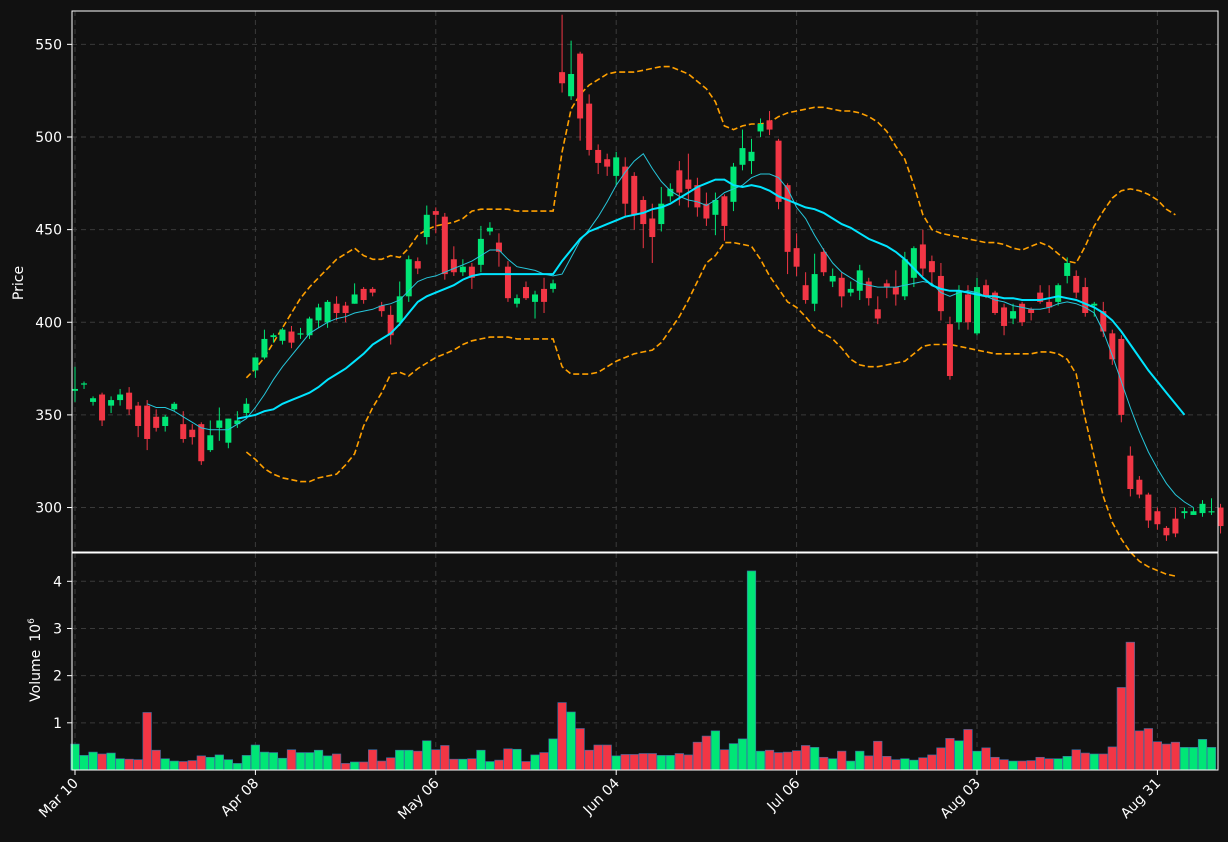  Describe the element at coordinates (48, 509) in the screenshot. I see `price-tick-label: 300` at that location.